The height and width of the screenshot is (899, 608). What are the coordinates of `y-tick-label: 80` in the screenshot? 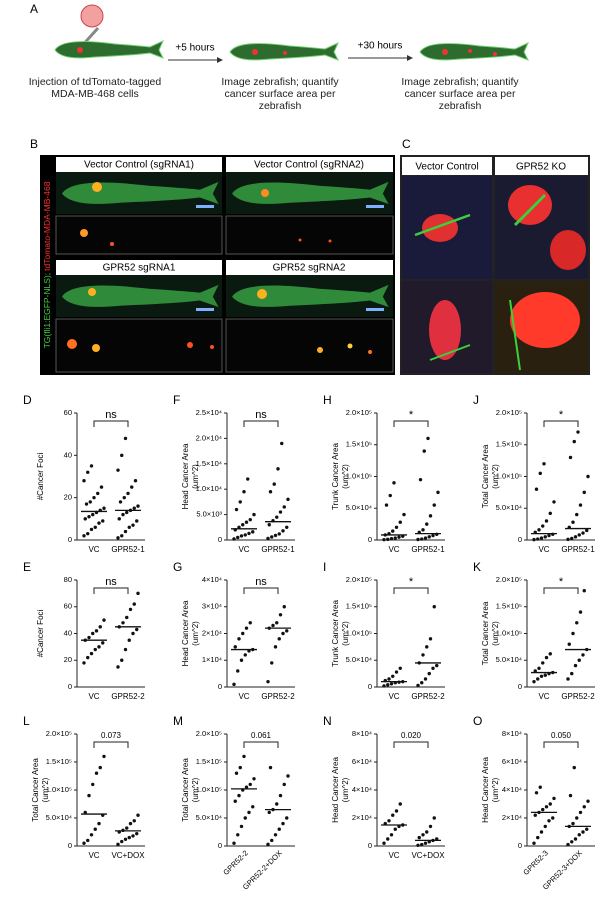 It's located at (68, 579).